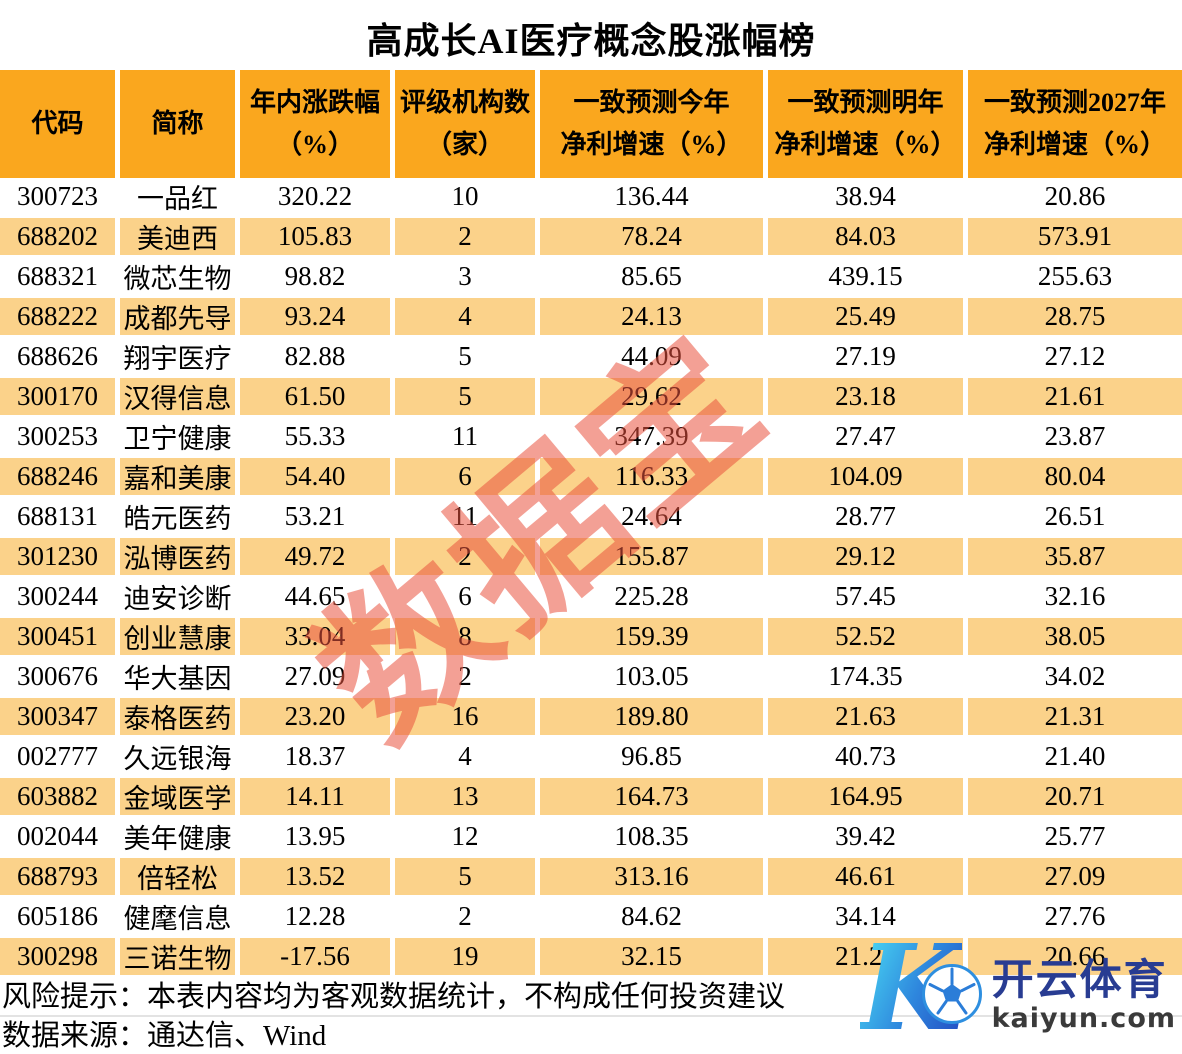  What do you see at coordinates (57, 916) in the screenshot?
I see `table-cell: 605186` at bounding box center [57, 916].